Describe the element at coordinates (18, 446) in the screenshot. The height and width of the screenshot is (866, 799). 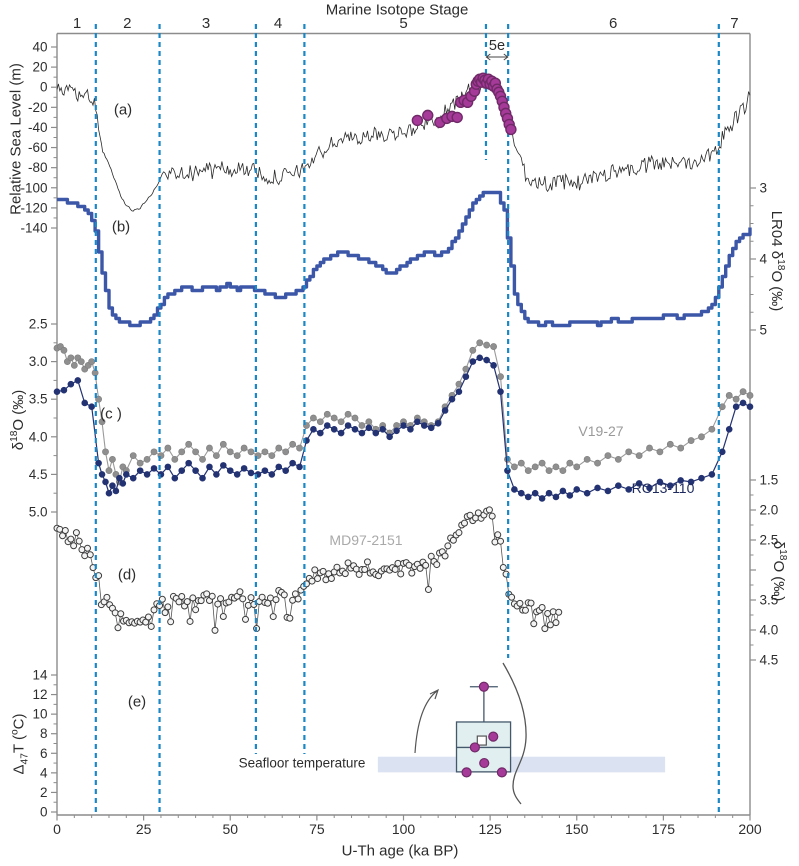
I see `d18o-left-prefix: δ` at that location.